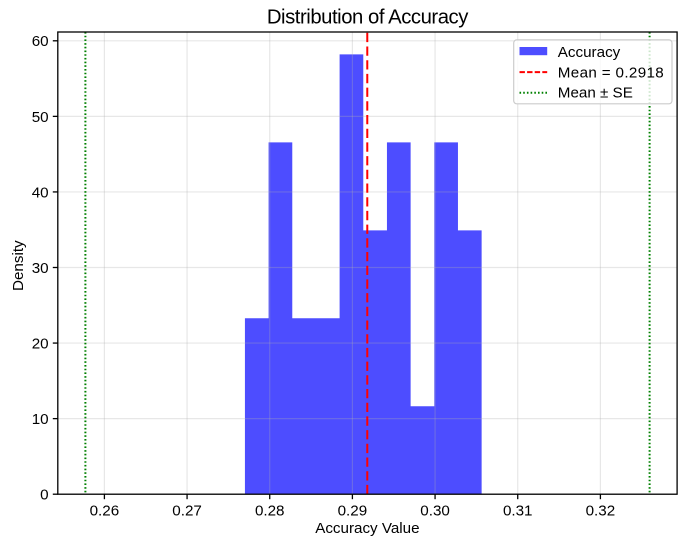 The image size is (686, 547). I want to click on svg-text: 0.27, so click(187, 510).